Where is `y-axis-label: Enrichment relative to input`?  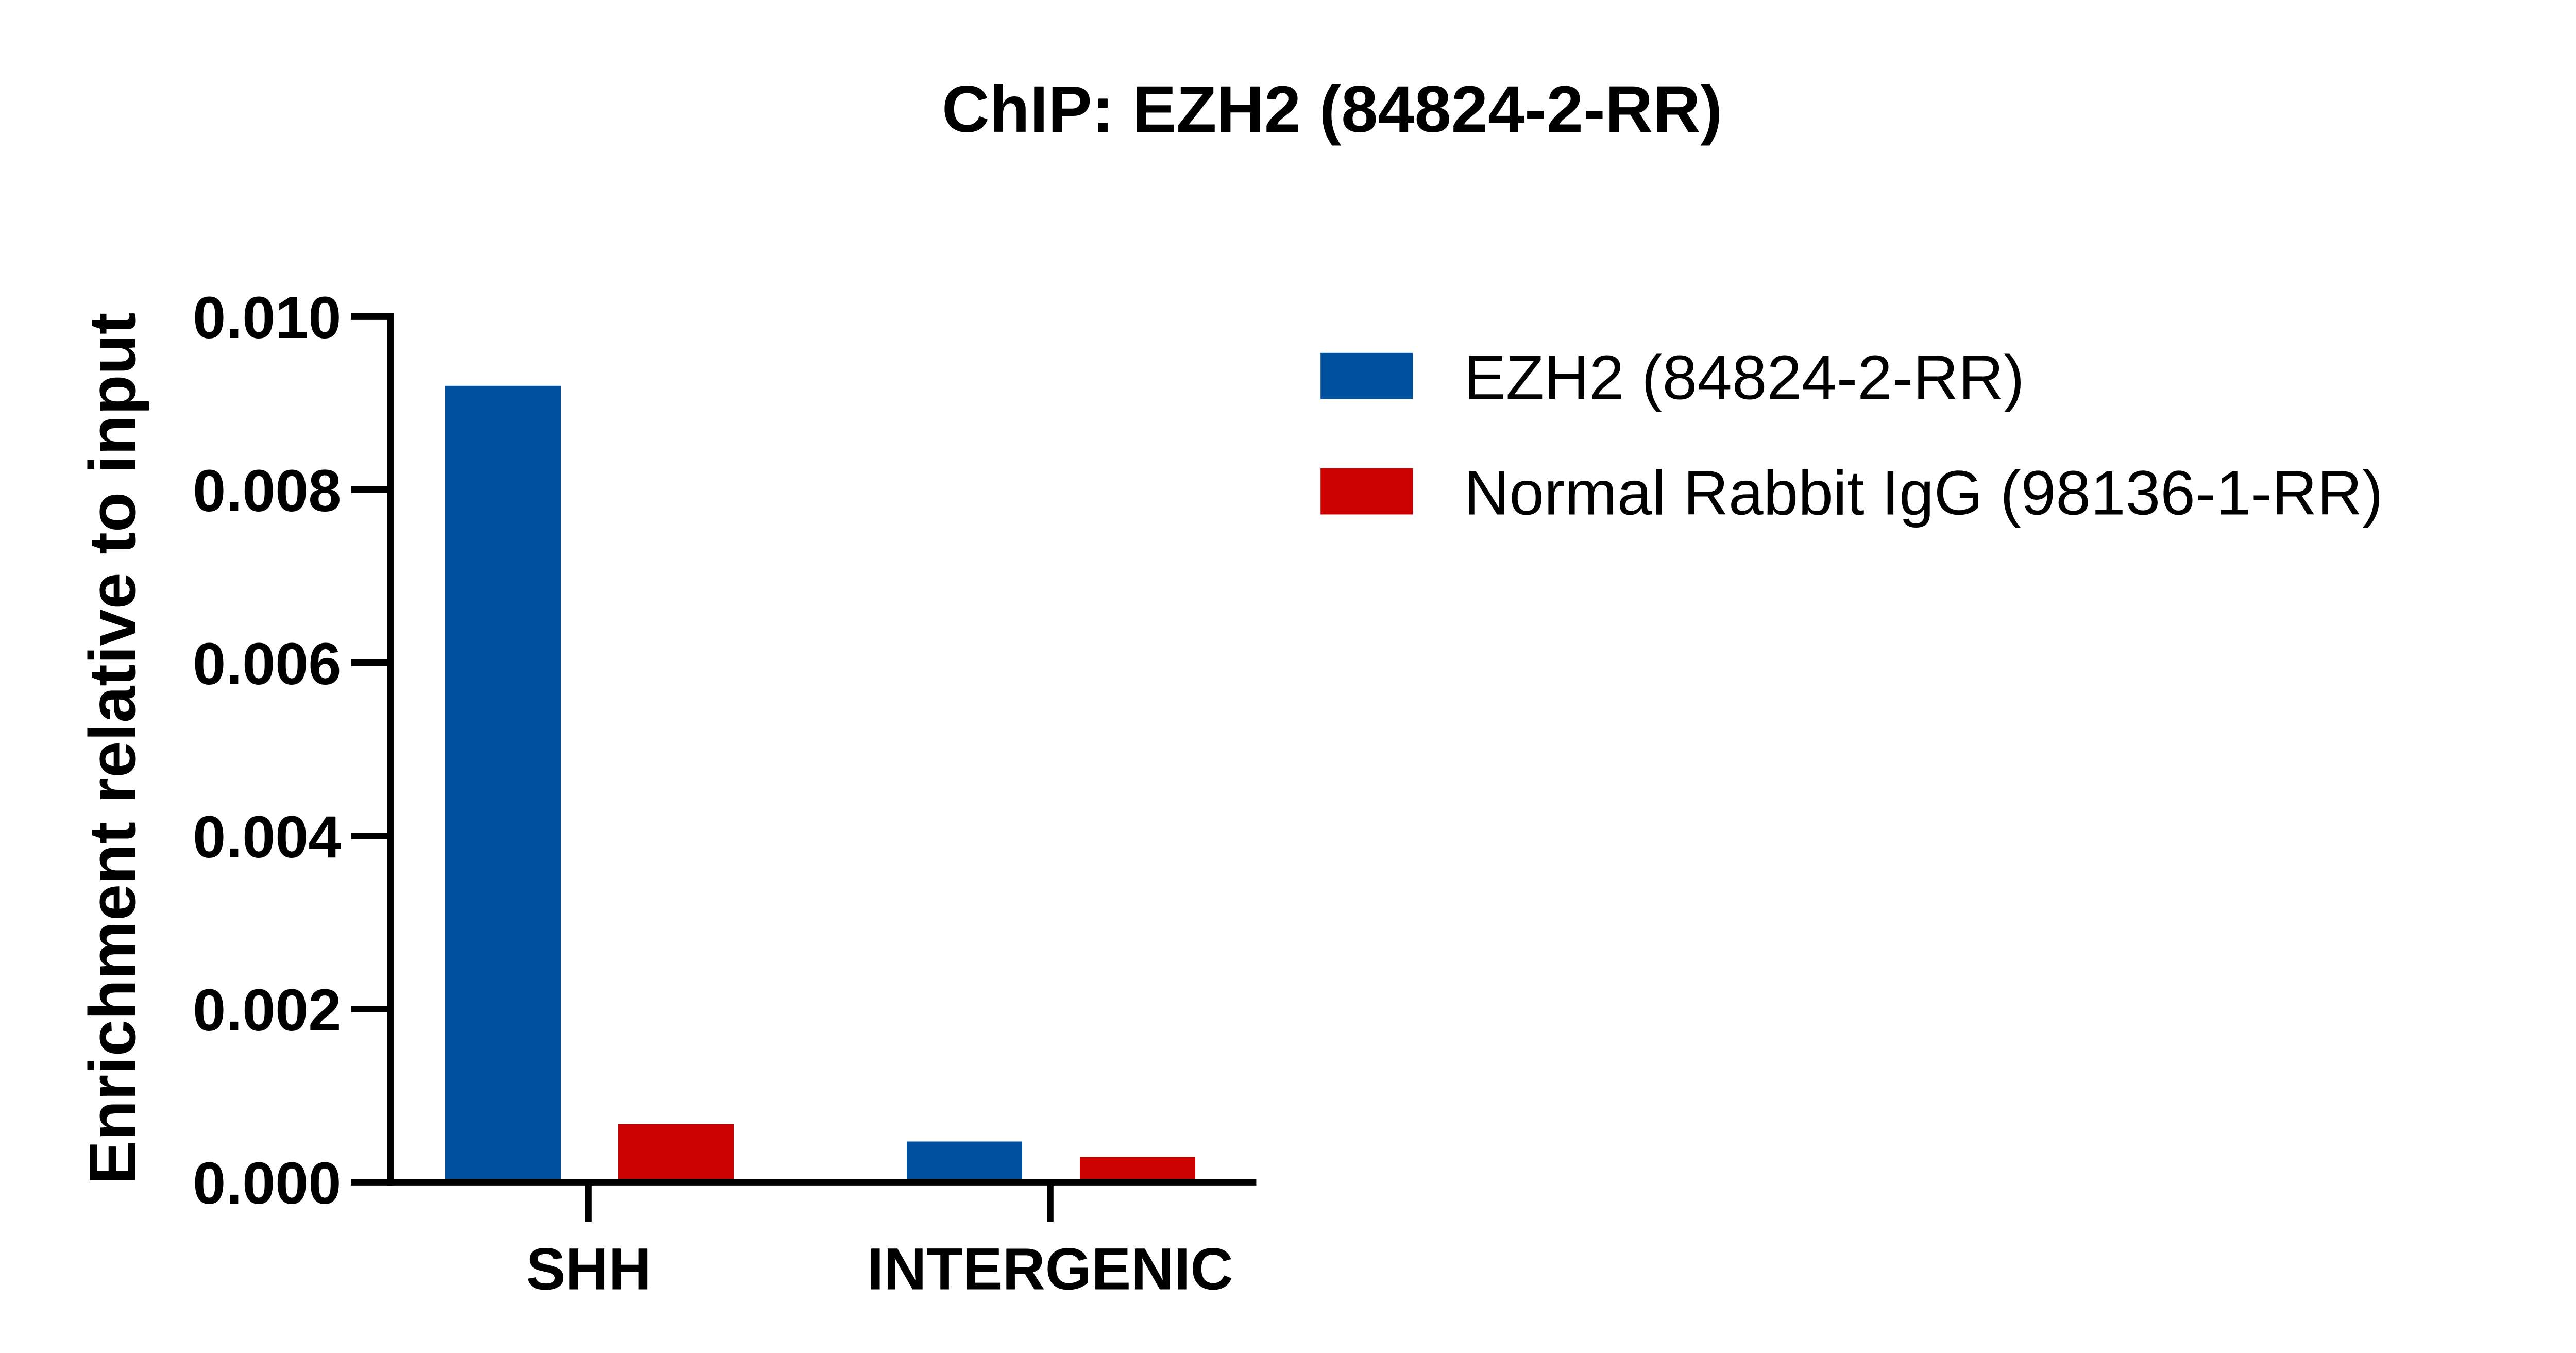
y-axis-label: Enrichment relative to input is located at coordinates (112, 748).